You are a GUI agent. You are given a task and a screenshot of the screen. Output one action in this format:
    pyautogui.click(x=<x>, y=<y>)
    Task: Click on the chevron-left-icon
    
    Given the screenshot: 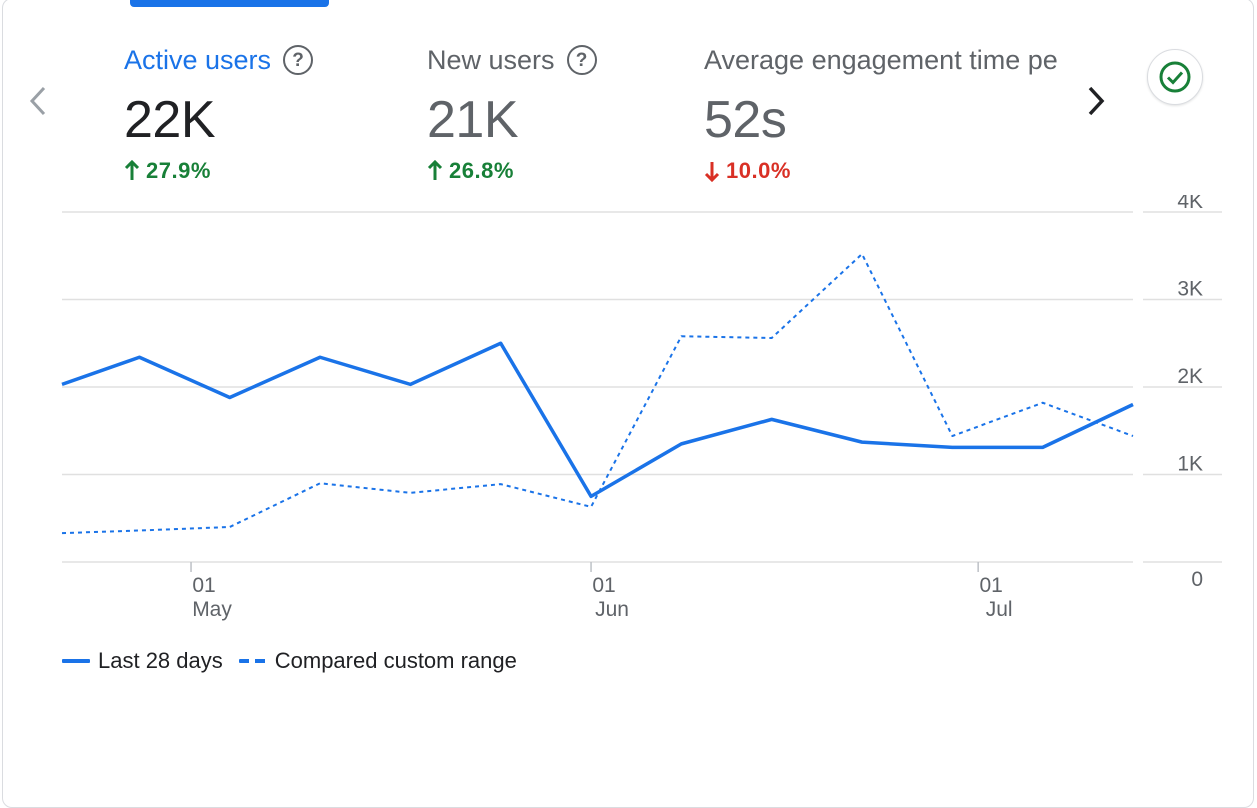 What is the action you would take?
    pyautogui.click(x=39, y=101)
    